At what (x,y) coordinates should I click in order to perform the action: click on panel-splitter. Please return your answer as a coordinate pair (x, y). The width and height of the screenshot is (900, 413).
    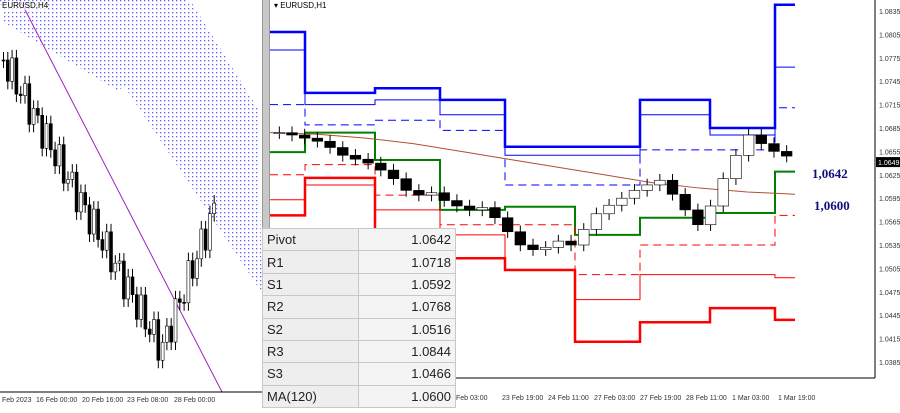
    Looking at the image, I should click on (266, 114).